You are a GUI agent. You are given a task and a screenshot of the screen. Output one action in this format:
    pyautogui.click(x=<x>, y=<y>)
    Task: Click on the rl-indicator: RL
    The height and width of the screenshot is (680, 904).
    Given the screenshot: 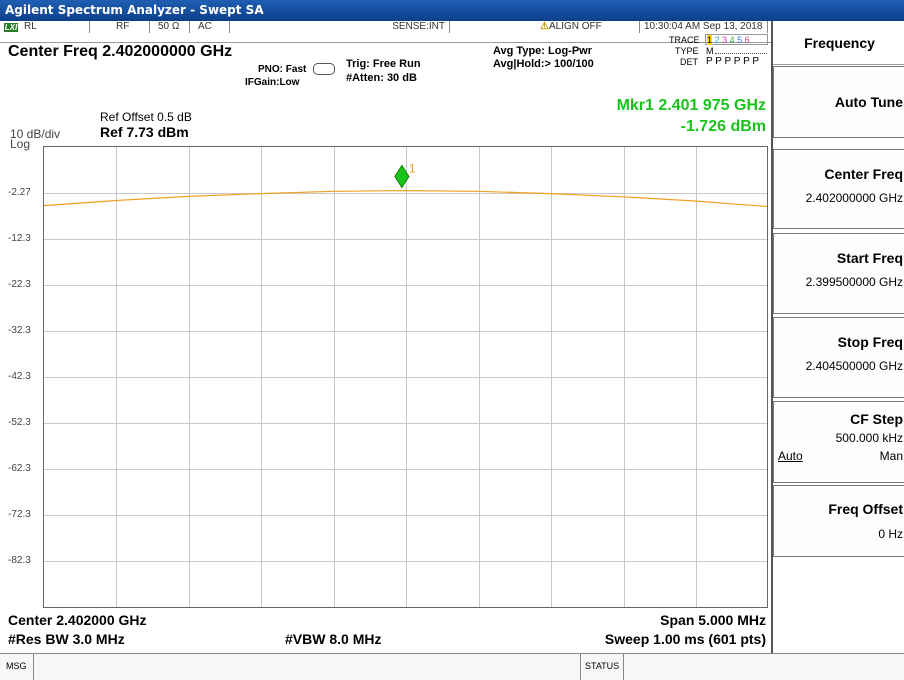 What is the action you would take?
    pyautogui.click(x=55, y=27)
    